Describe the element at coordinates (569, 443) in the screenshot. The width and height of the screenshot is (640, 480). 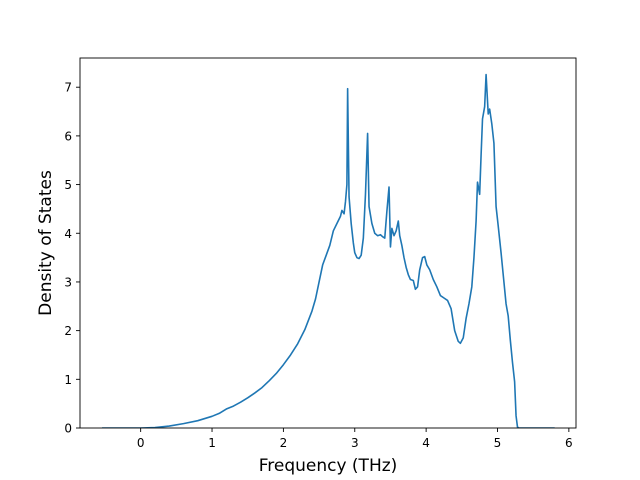
I see `x-tick-label: 6` at that location.